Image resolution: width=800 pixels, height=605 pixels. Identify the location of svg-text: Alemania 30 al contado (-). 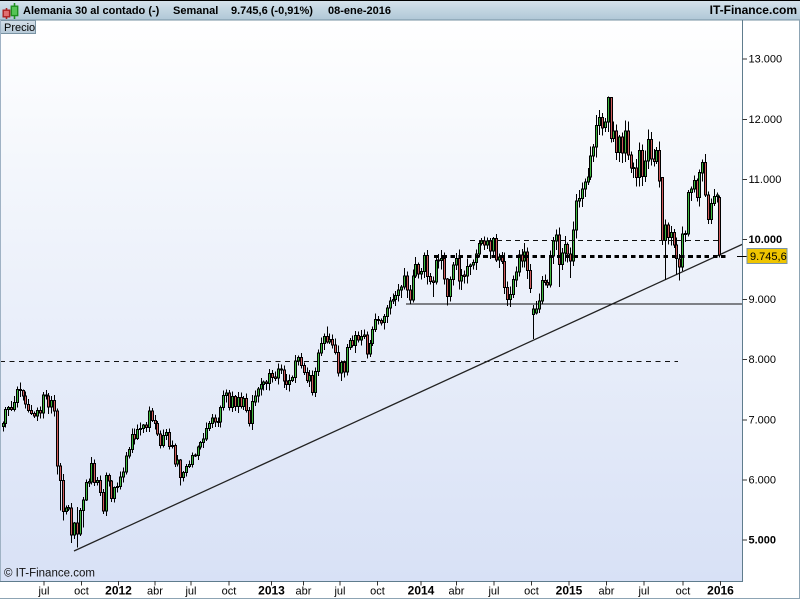
(91, 11).